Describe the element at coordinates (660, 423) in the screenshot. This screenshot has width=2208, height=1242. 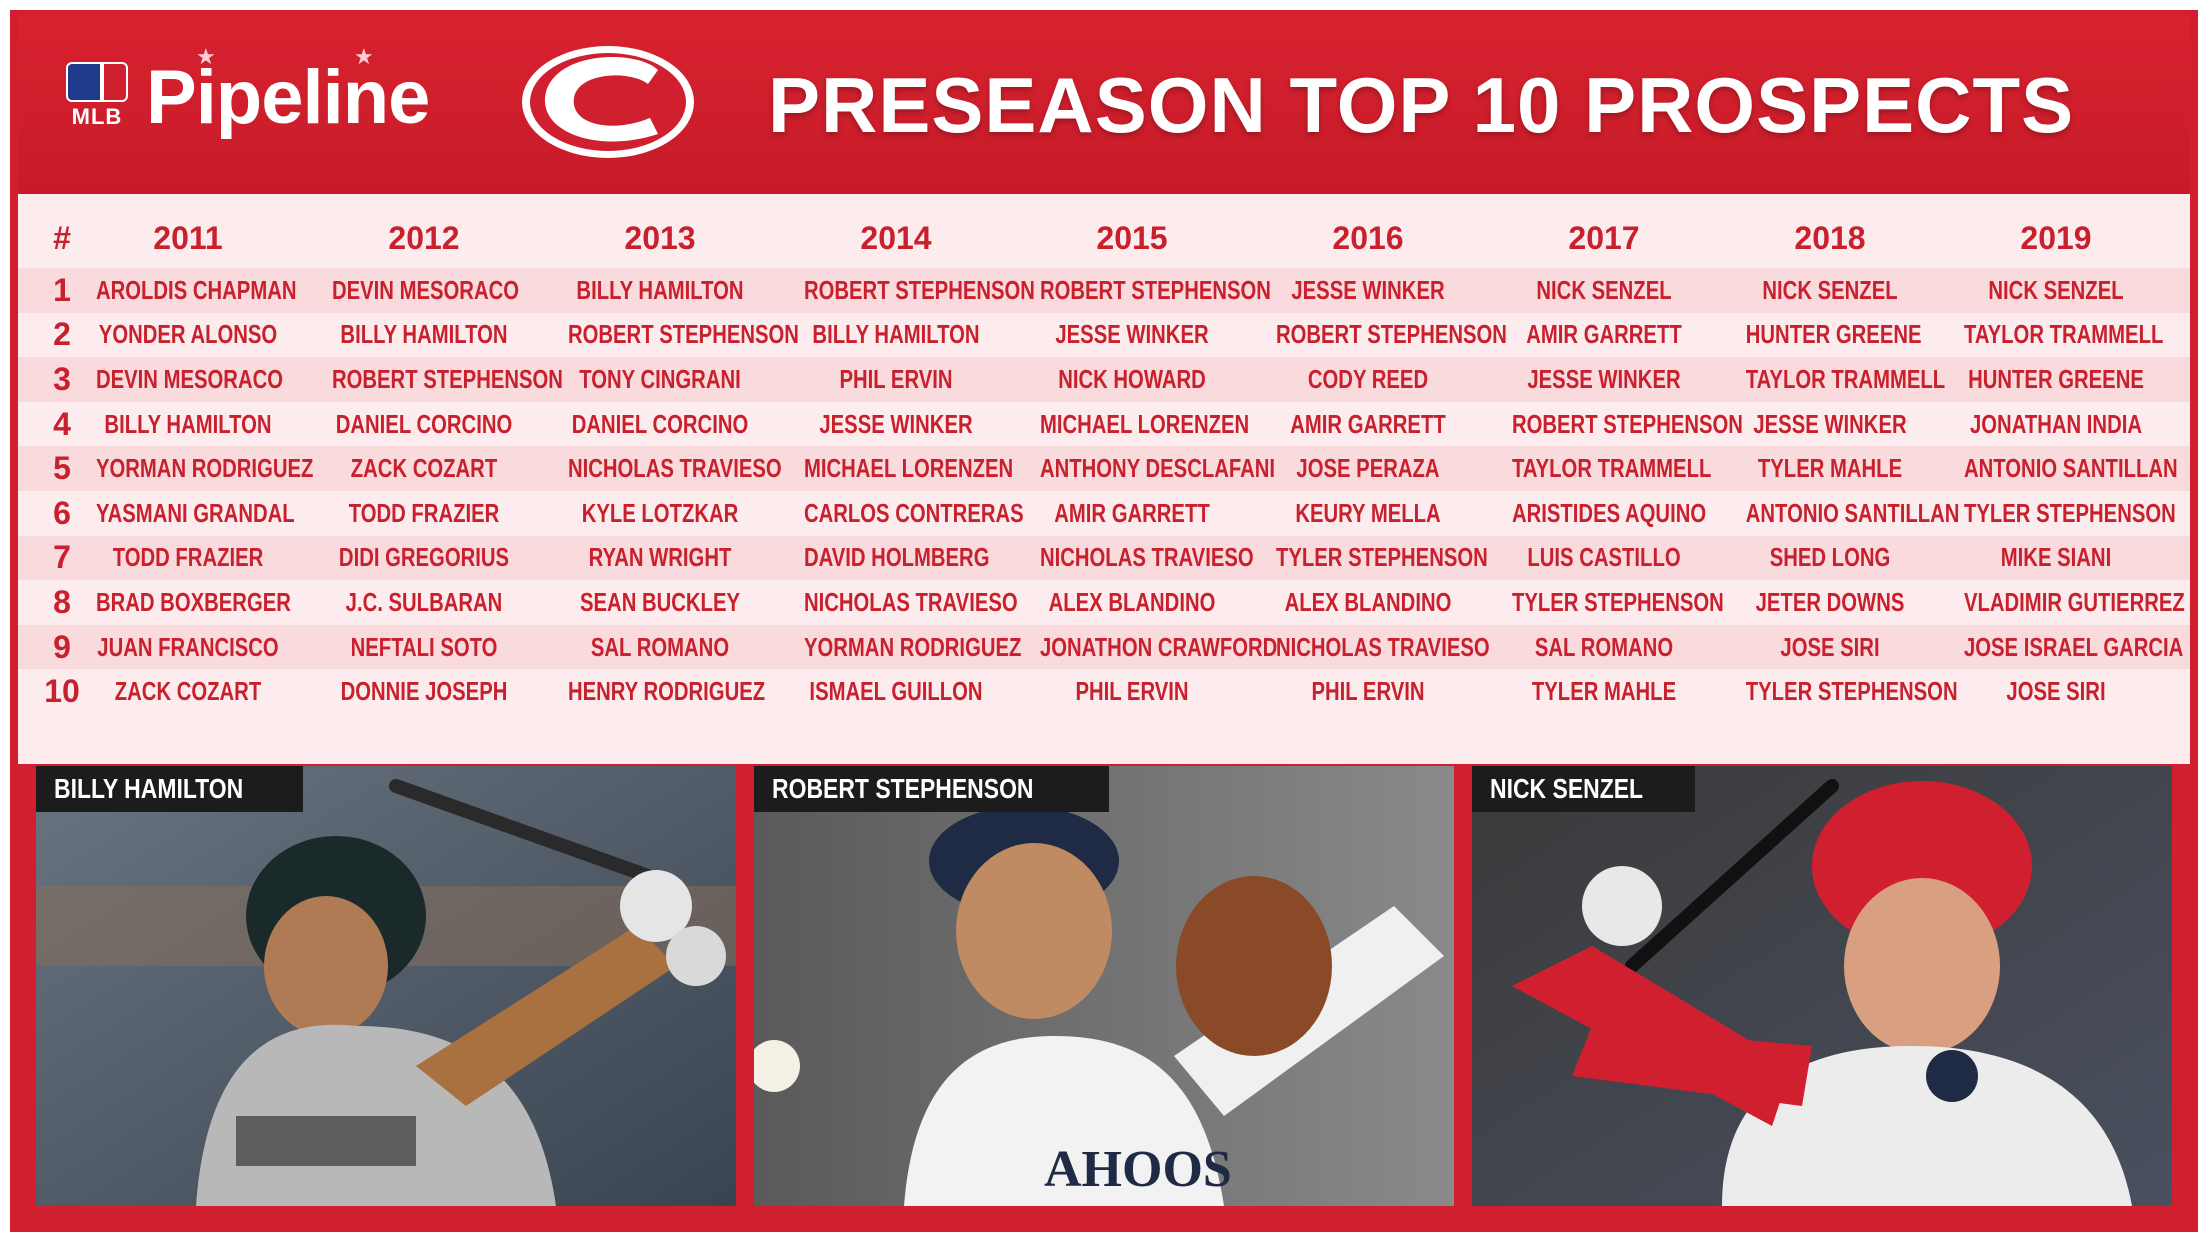
I see `prospect-name: DANIEL CORCINO` at that location.